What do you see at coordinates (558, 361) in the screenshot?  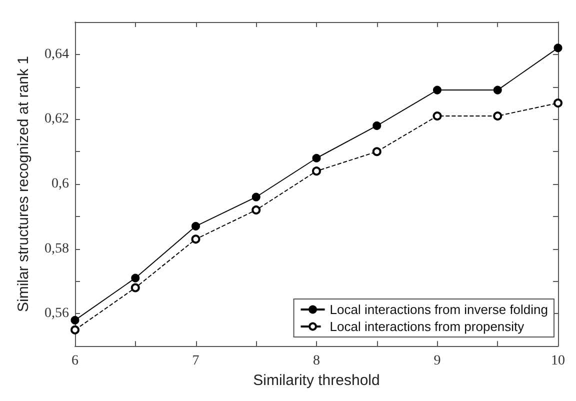 I see `x-tick-label: 10` at bounding box center [558, 361].